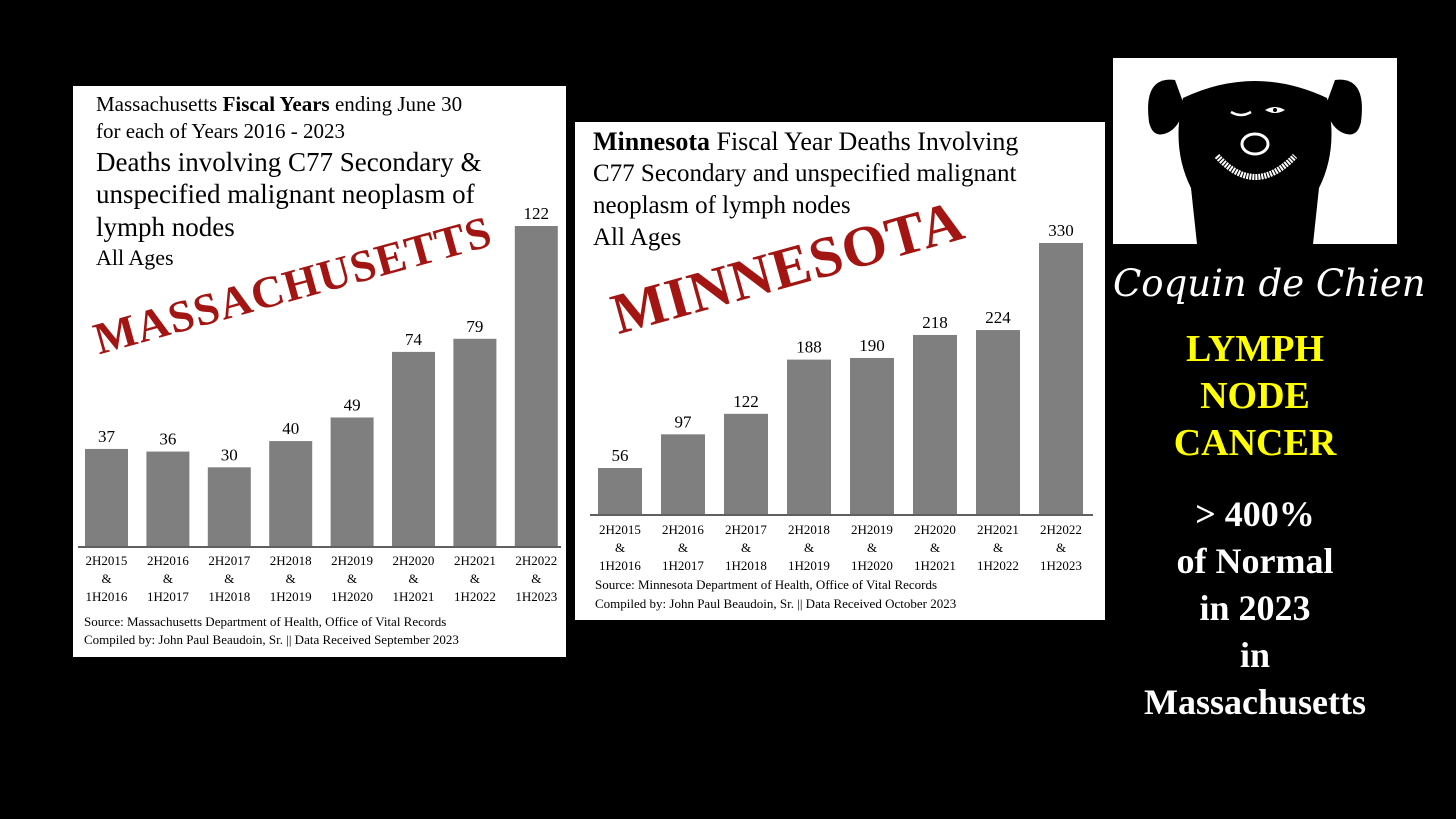 This screenshot has width=1456, height=819. I want to click on ma-data-label: 36, so click(167, 439).